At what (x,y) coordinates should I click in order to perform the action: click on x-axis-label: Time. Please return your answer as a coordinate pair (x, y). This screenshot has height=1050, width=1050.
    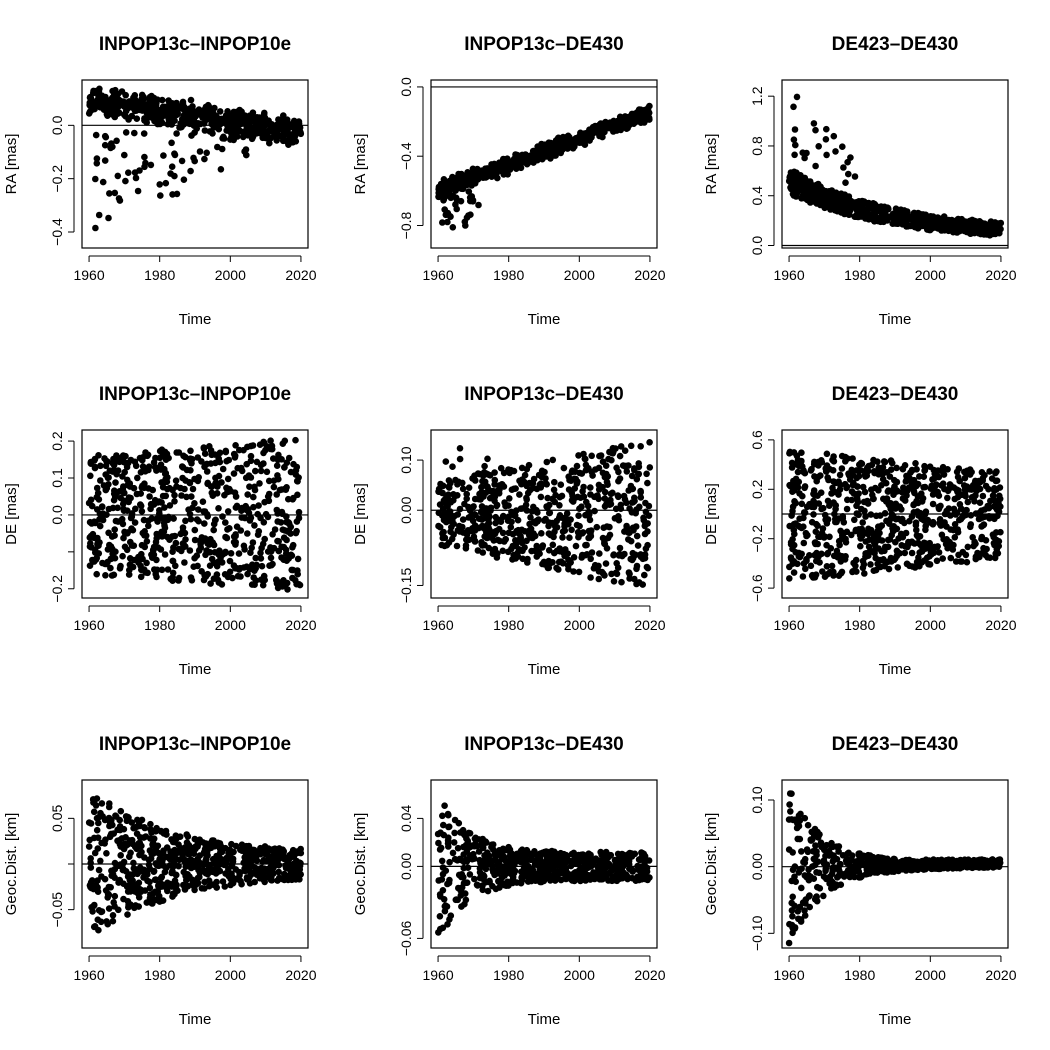
    Looking at the image, I should click on (895, 319).